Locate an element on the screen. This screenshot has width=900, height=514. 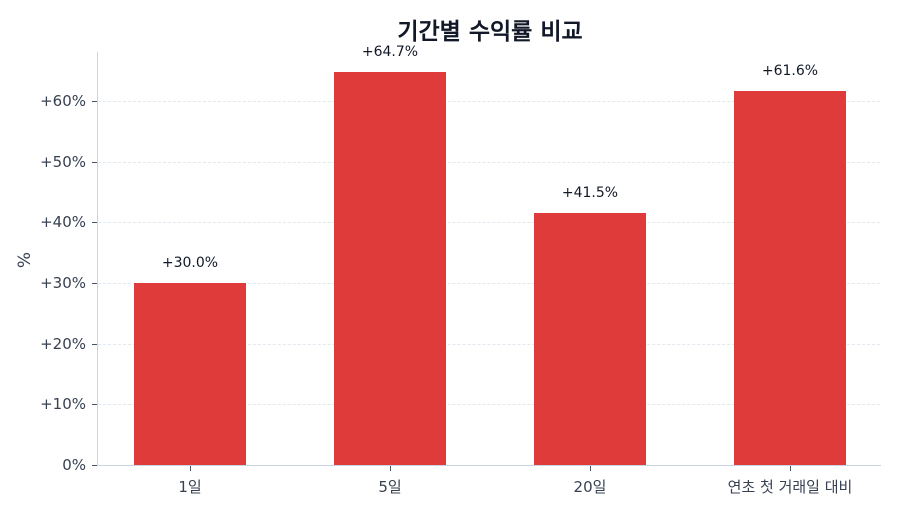
y-tick-label: +40% is located at coordinates (63, 222).